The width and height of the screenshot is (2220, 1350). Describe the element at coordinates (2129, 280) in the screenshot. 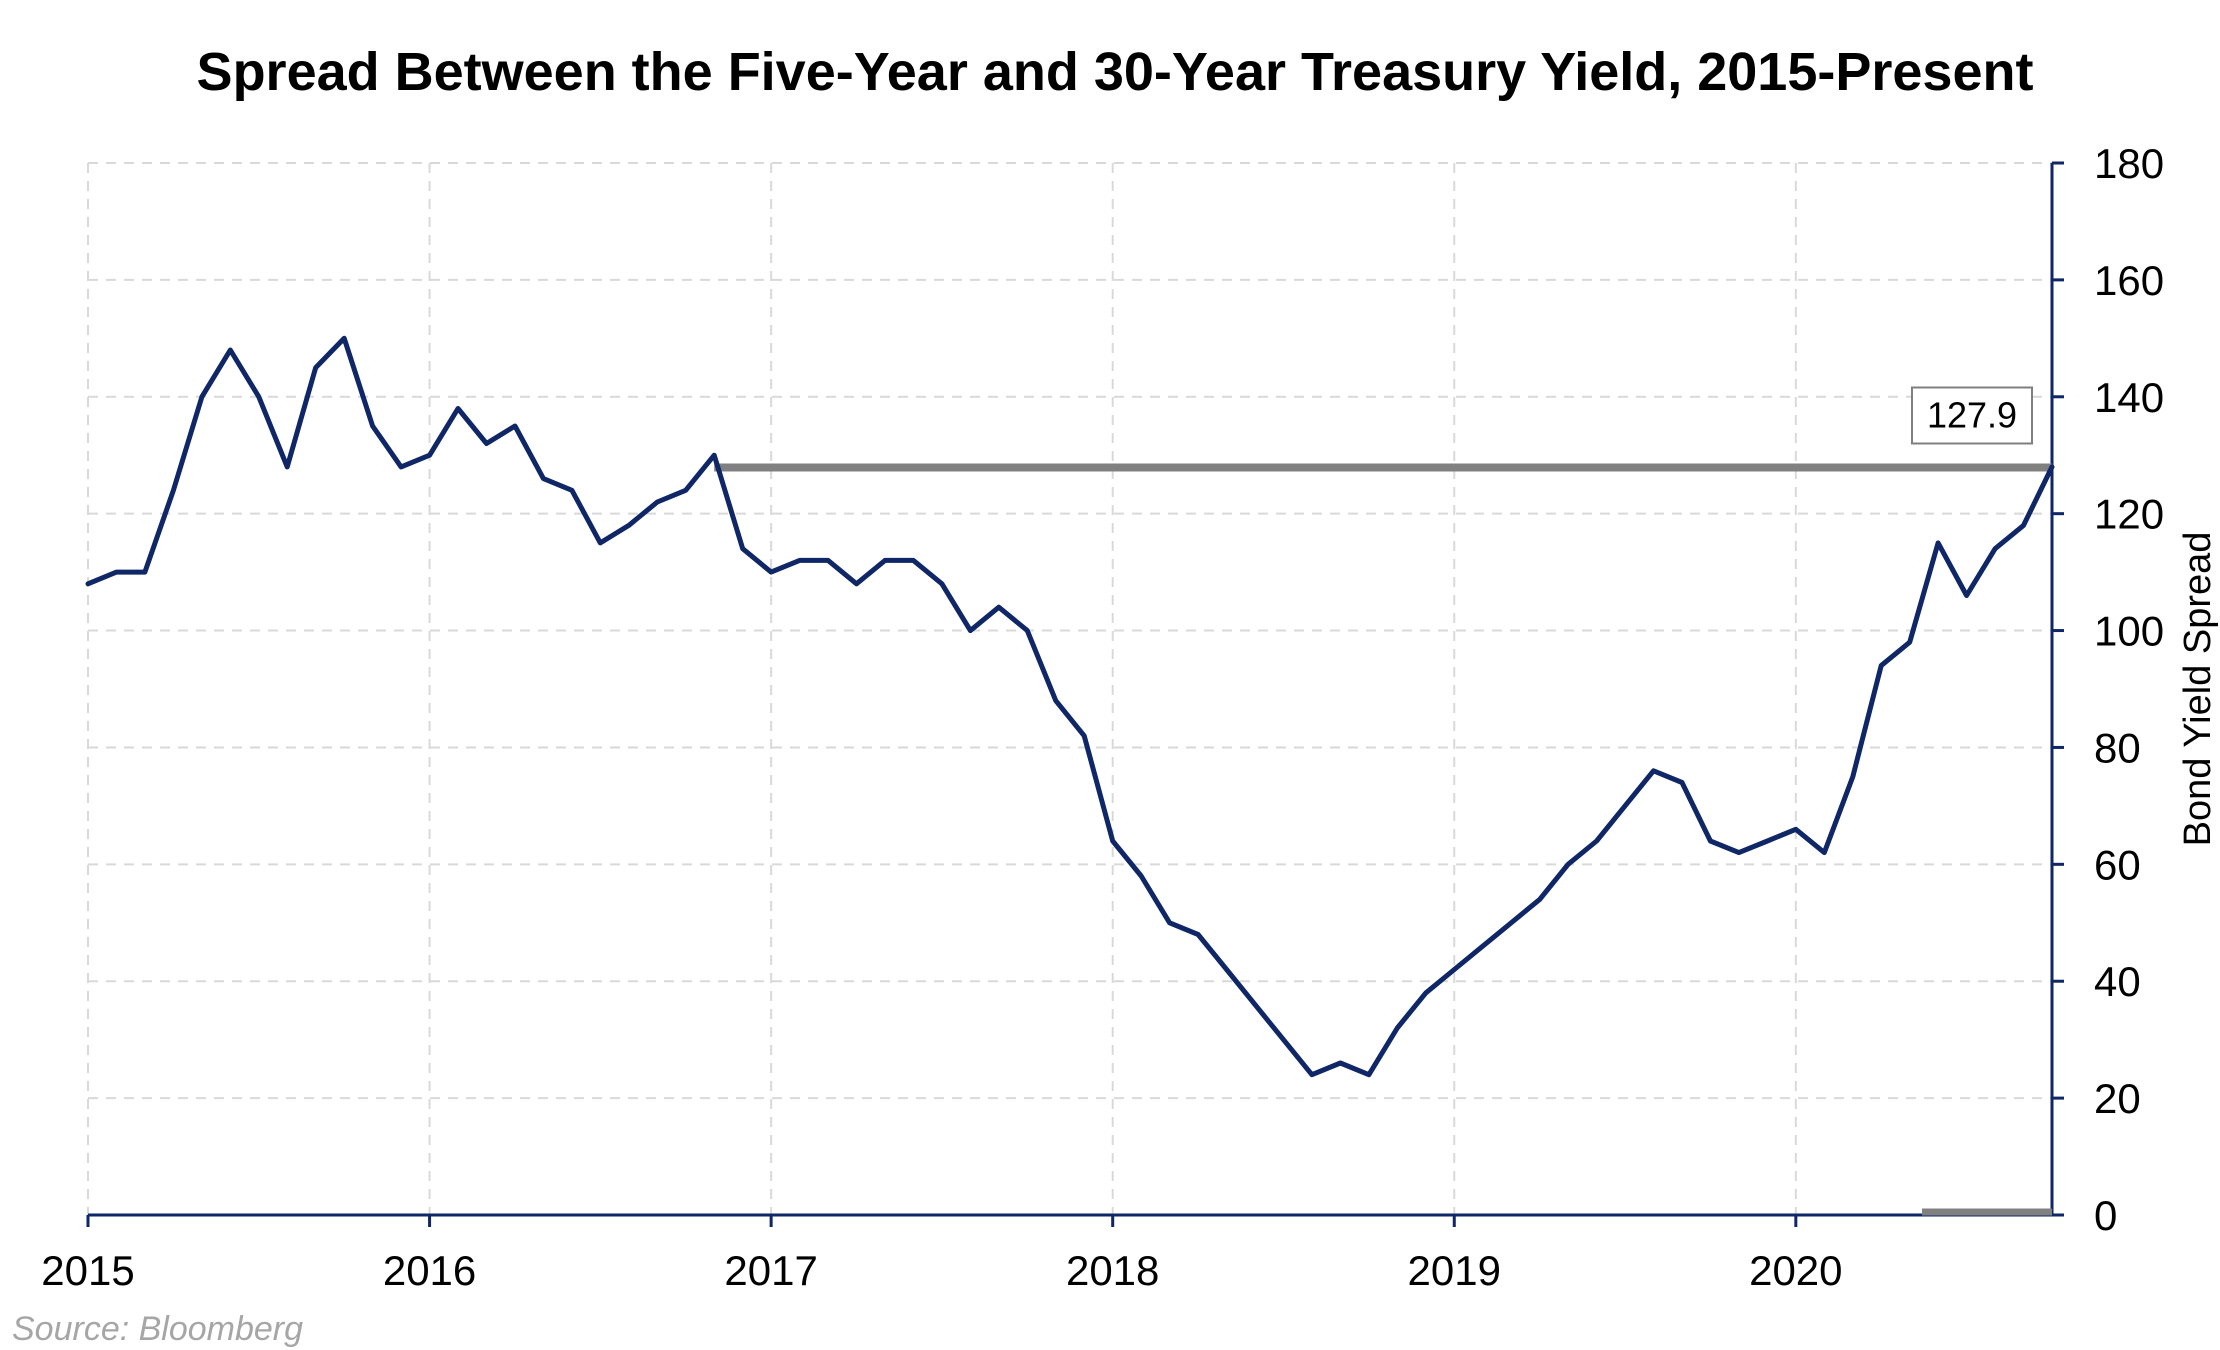

I see `y-tick-label: 160` at that location.